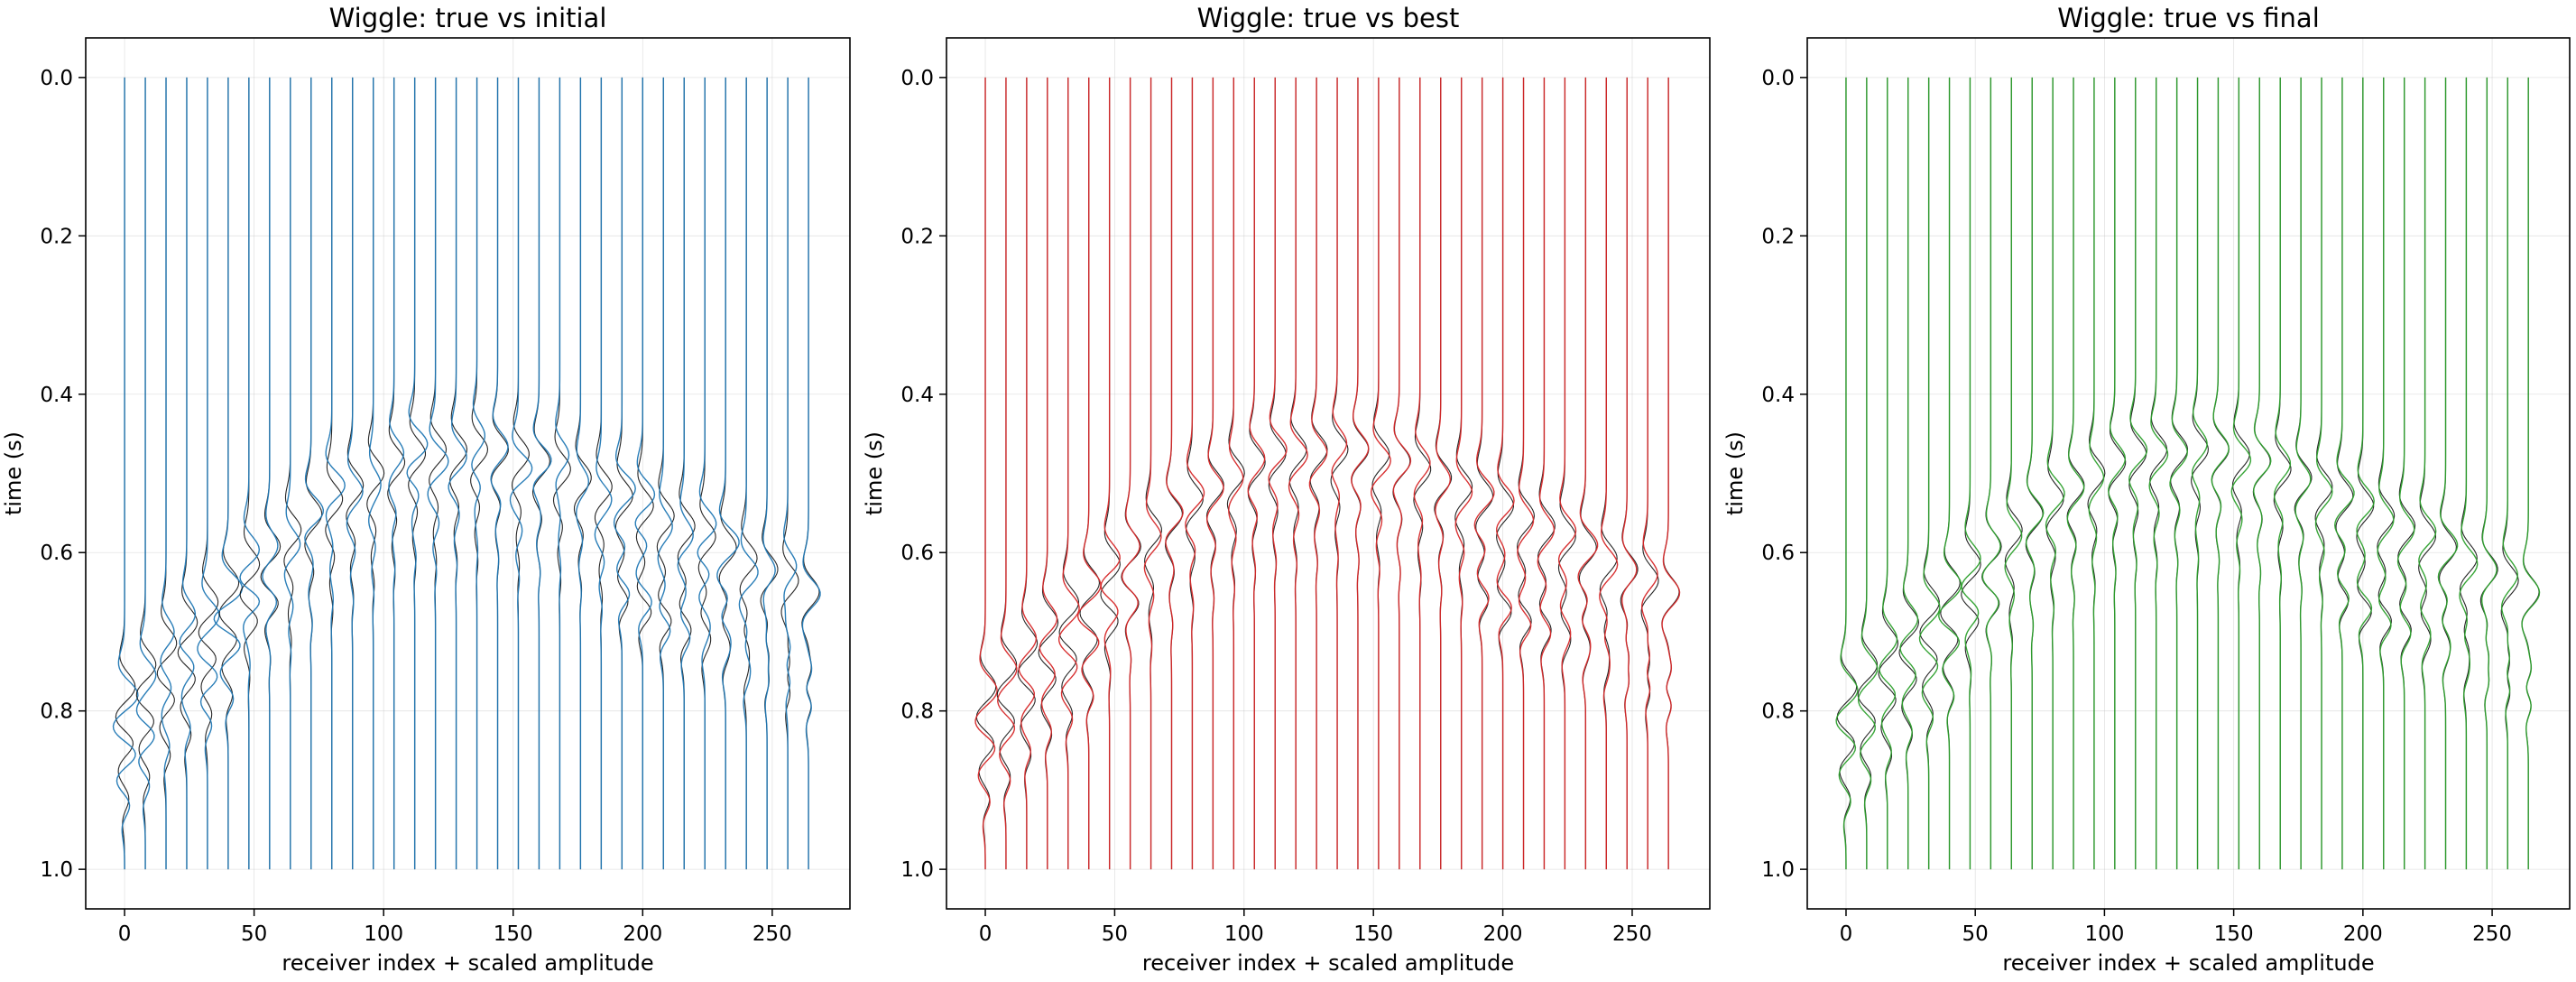  What do you see at coordinates (642, 934) in the screenshot?
I see `x-tick-label: 200` at bounding box center [642, 934].